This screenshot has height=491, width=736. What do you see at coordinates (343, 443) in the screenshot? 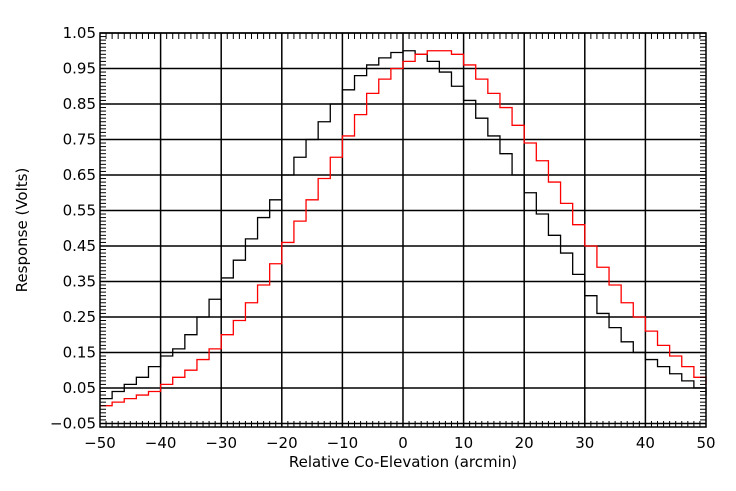
I see `x-tick-label: −10` at bounding box center [343, 443].